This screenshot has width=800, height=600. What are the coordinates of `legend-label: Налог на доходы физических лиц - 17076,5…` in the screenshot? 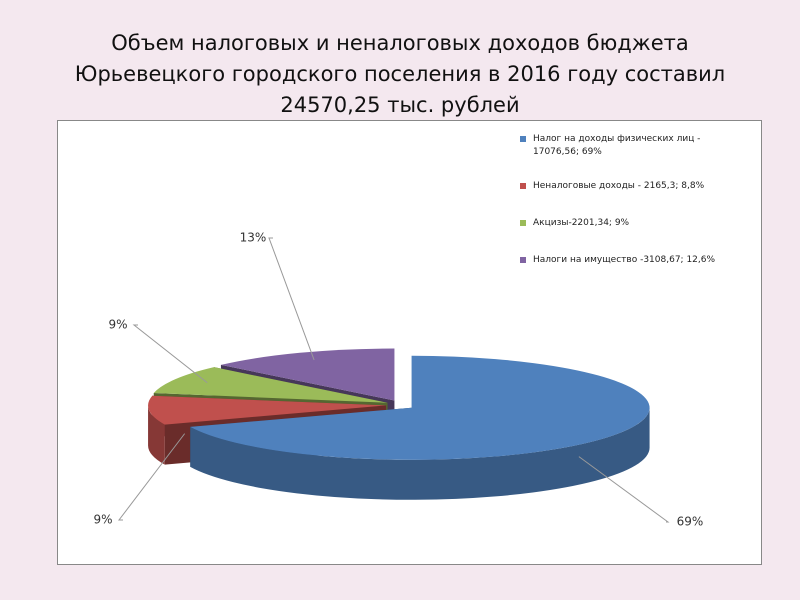 It's located at (617, 145).